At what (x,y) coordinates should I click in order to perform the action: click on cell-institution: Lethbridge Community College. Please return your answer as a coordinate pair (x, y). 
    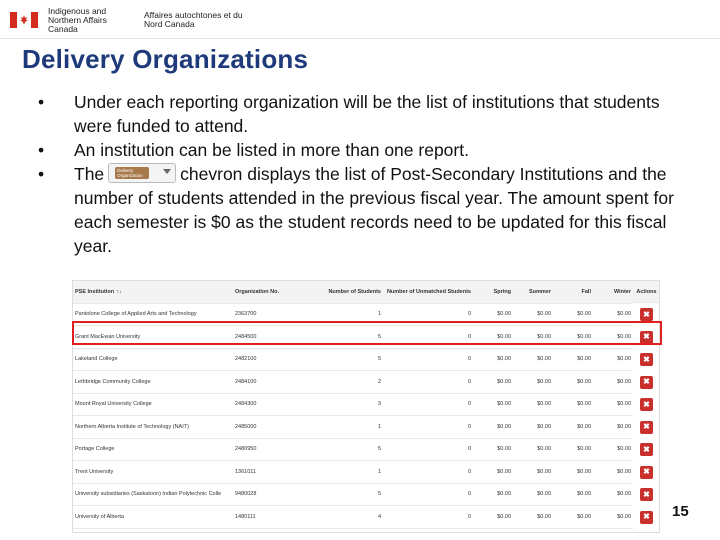
    Looking at the image, I should click on (153, 382).